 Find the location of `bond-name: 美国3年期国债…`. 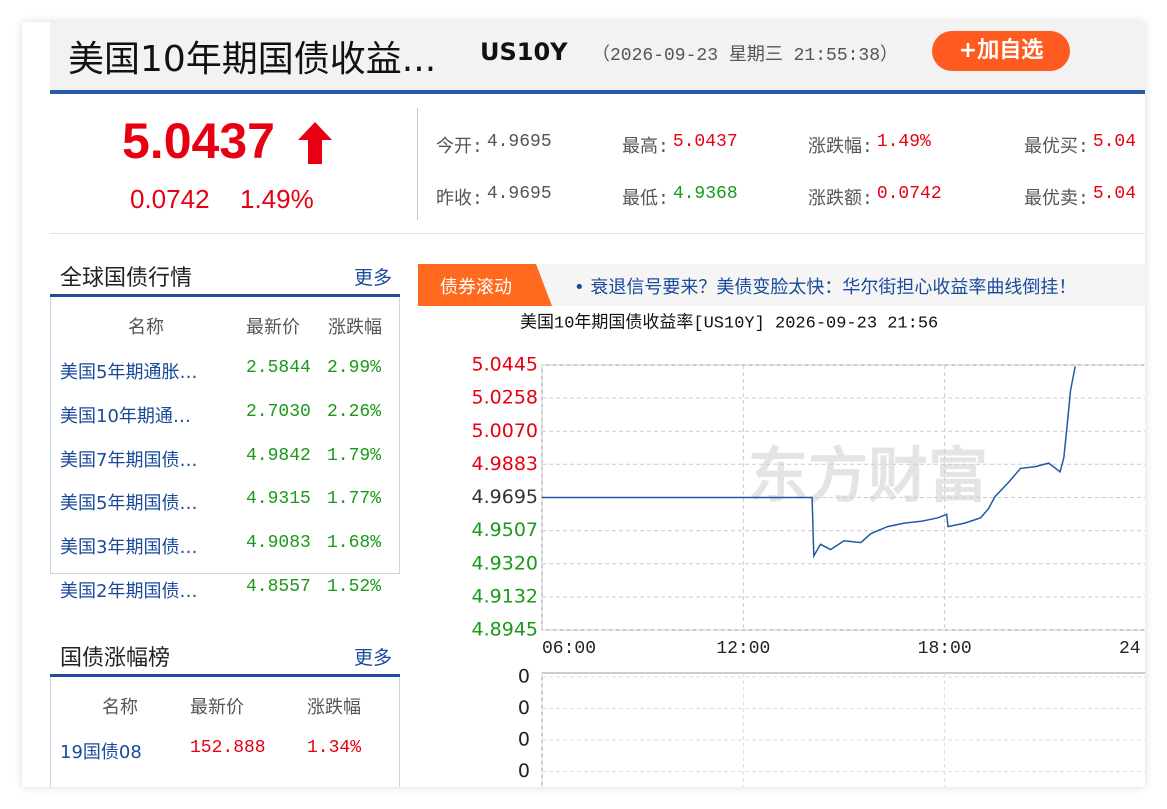

bond-name: 美国3年期国债… is located at coordinates (129, 548).